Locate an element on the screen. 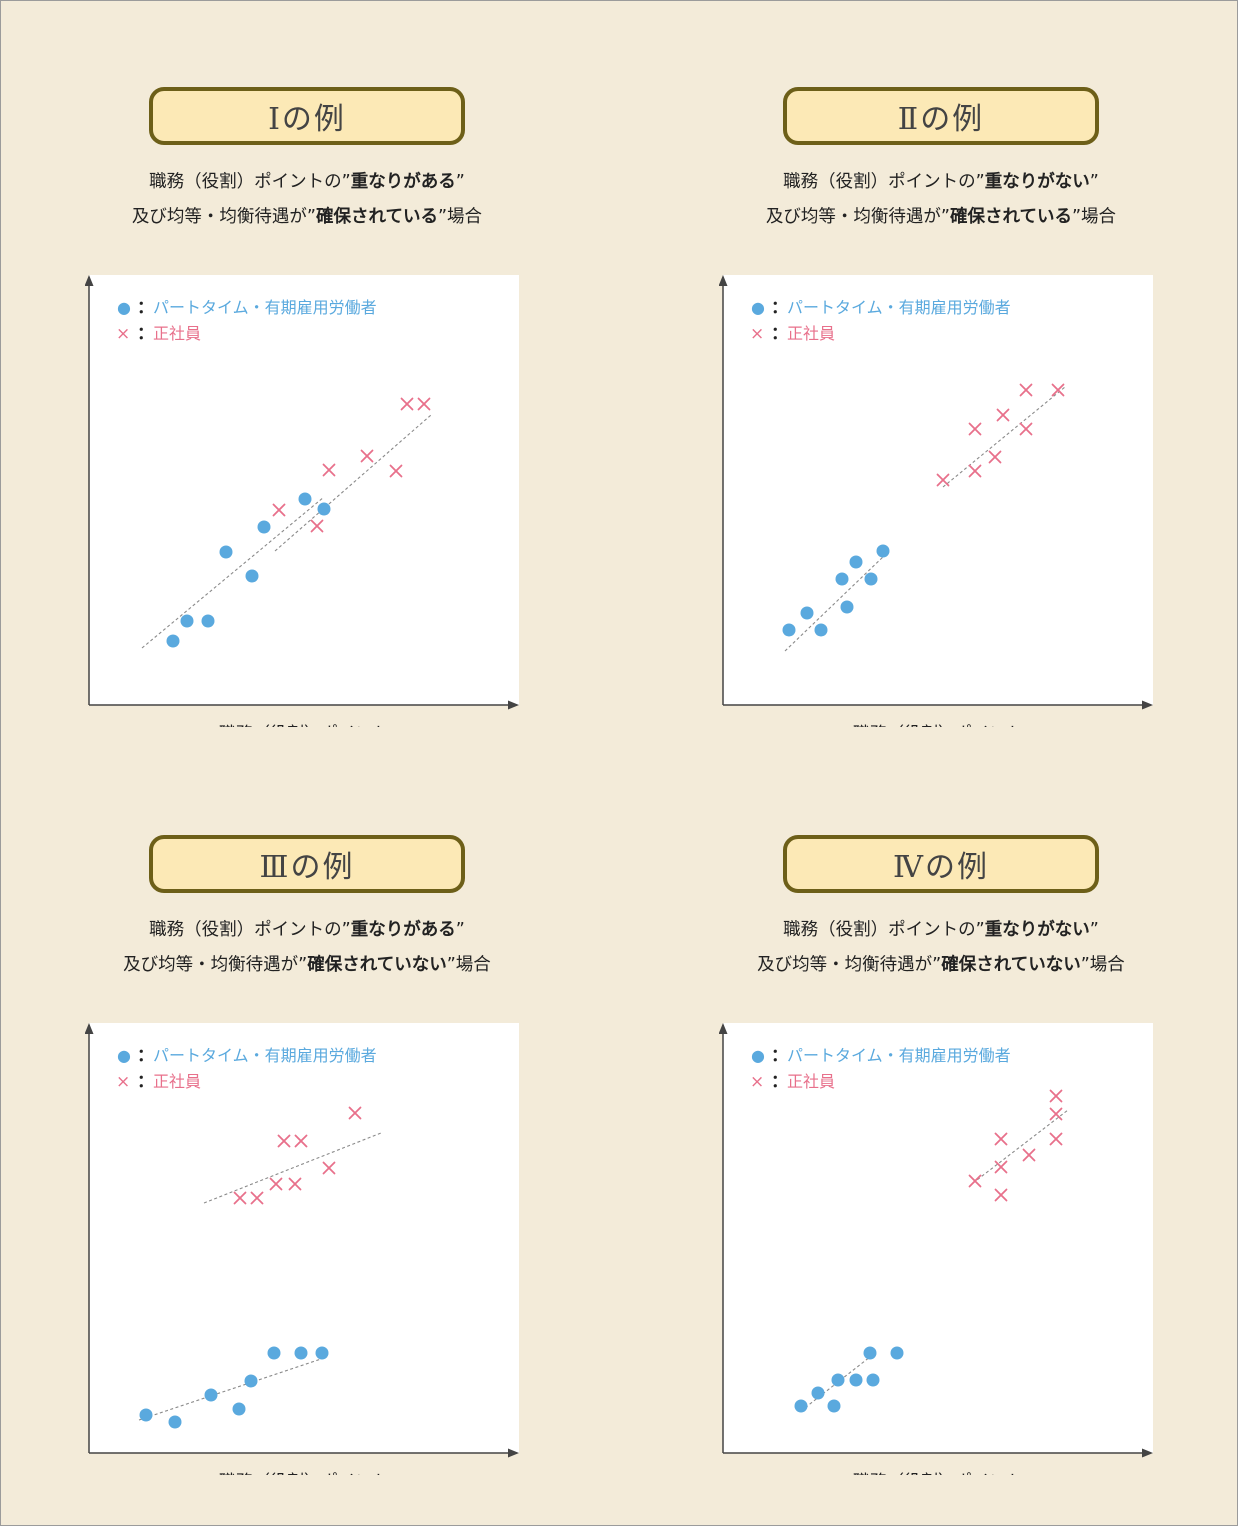 The width and height of the screenshot is (1238, 1535). scatter-chart-4: 職務（役割）ポイント時間賃率●：パートタイム・有期雇用労働者×：正社員 is located at coordinates (936, 1249).